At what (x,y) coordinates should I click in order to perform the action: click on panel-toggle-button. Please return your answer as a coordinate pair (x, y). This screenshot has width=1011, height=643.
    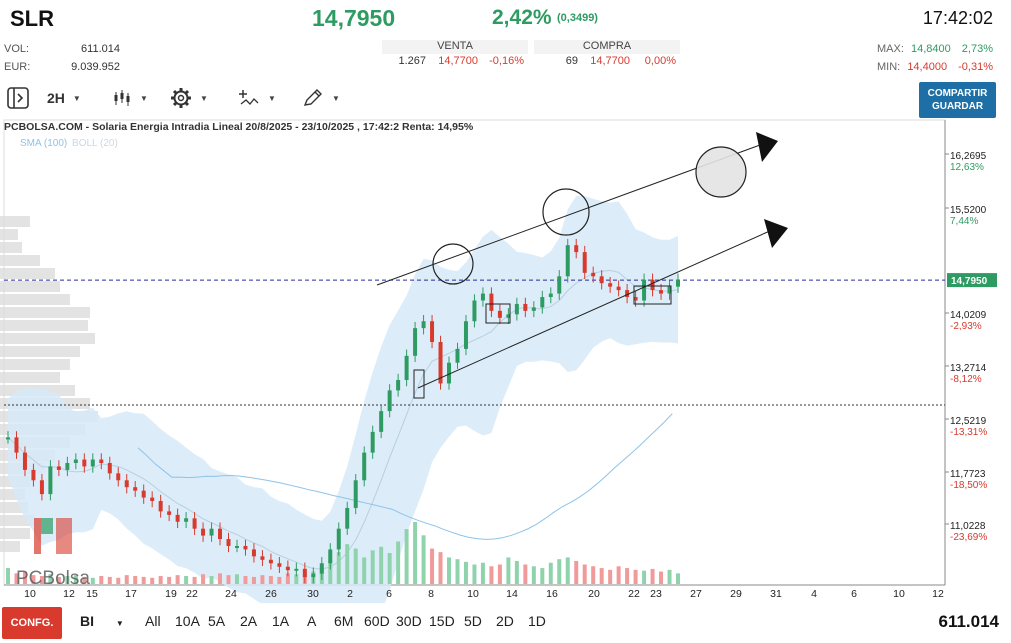
    Looking at the image, I should click on (18, 98).